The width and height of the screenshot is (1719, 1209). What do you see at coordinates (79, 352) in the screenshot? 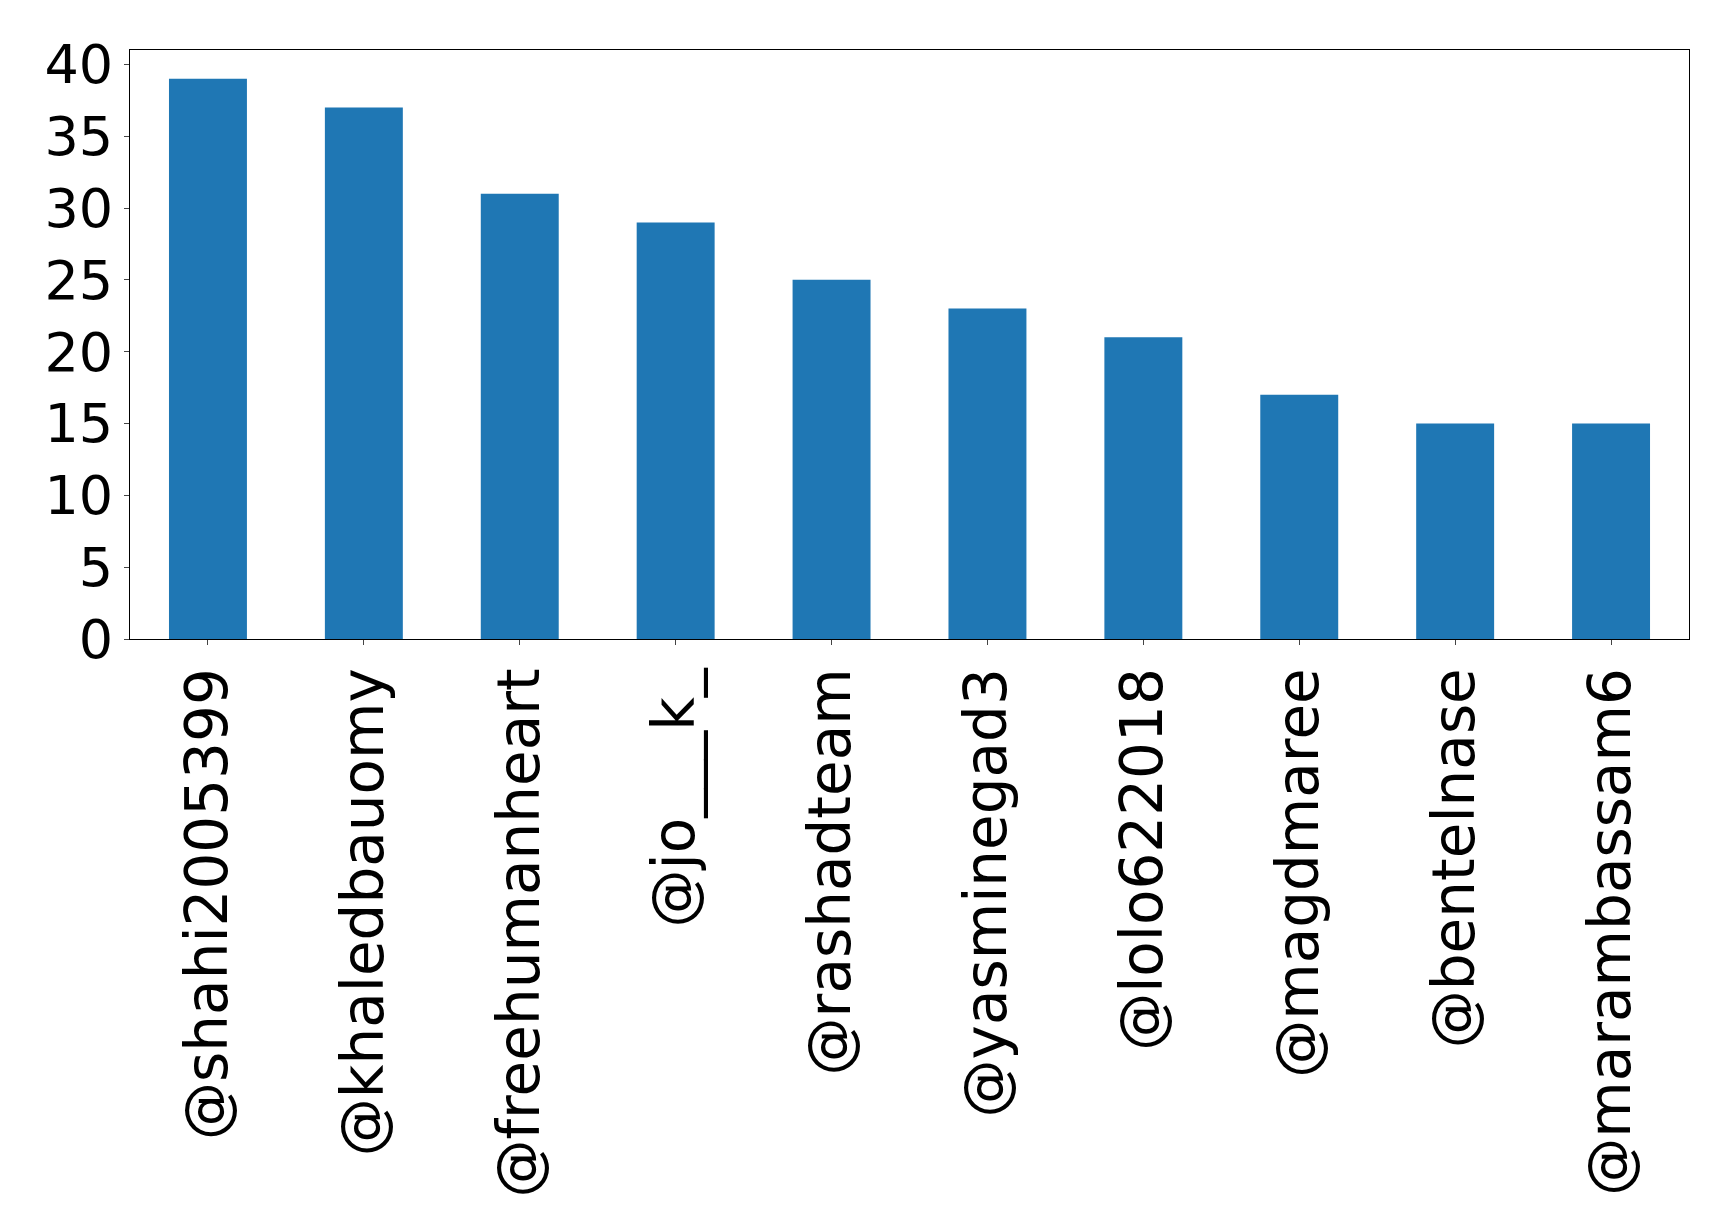
I see `y-tick-label: 20` at bounding box center [79, 352].